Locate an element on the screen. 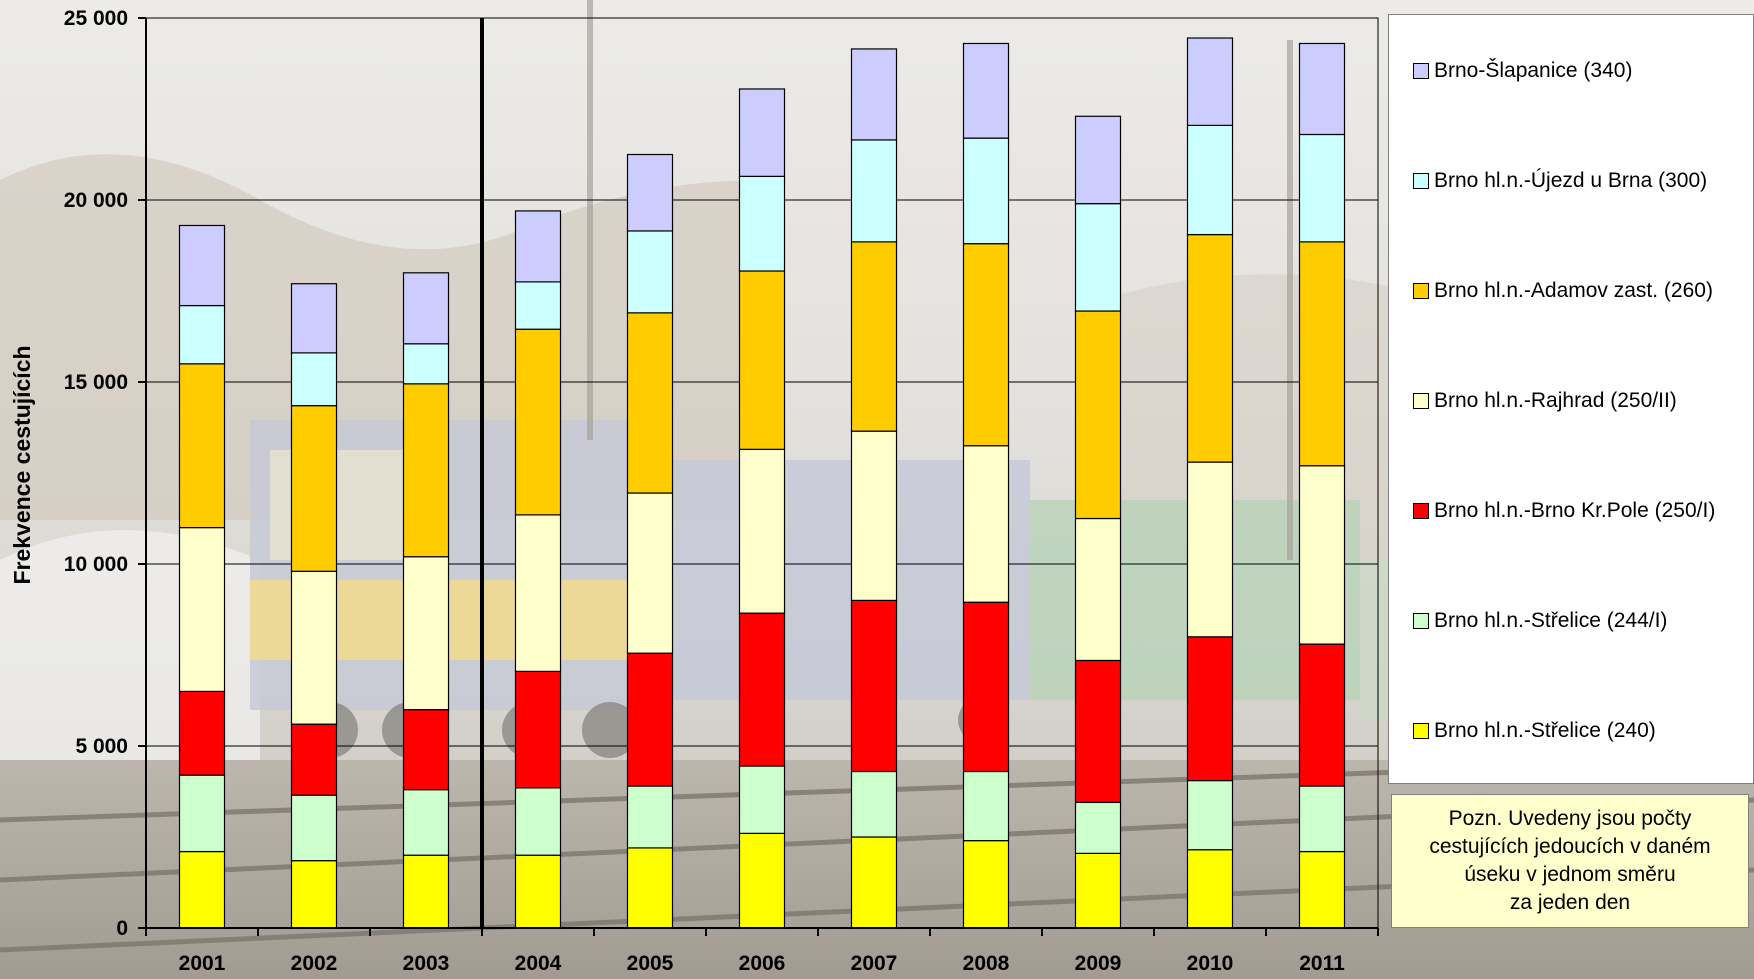  y-tick-label: 10 000 is located at coordinates (96, 564).